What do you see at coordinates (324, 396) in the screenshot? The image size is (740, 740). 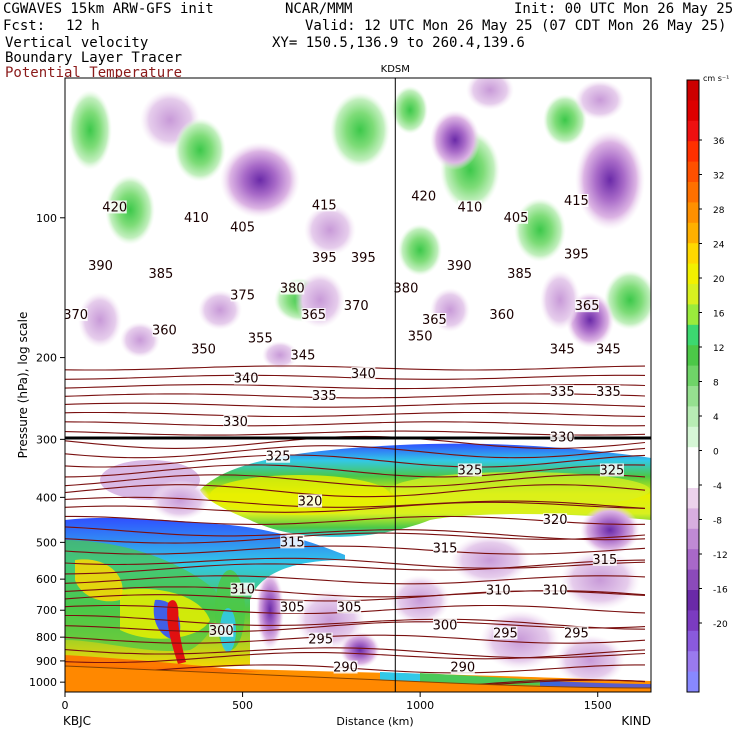 I see `theta-label: 335` at bounding box center [324, 396].